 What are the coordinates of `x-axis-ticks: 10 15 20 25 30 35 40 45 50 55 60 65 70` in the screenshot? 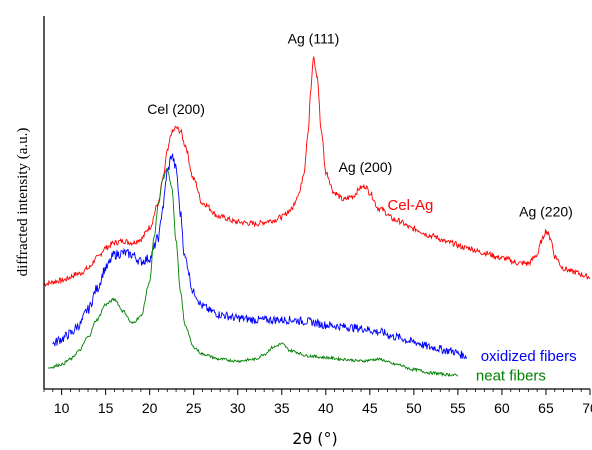 It's located at (317, 402).